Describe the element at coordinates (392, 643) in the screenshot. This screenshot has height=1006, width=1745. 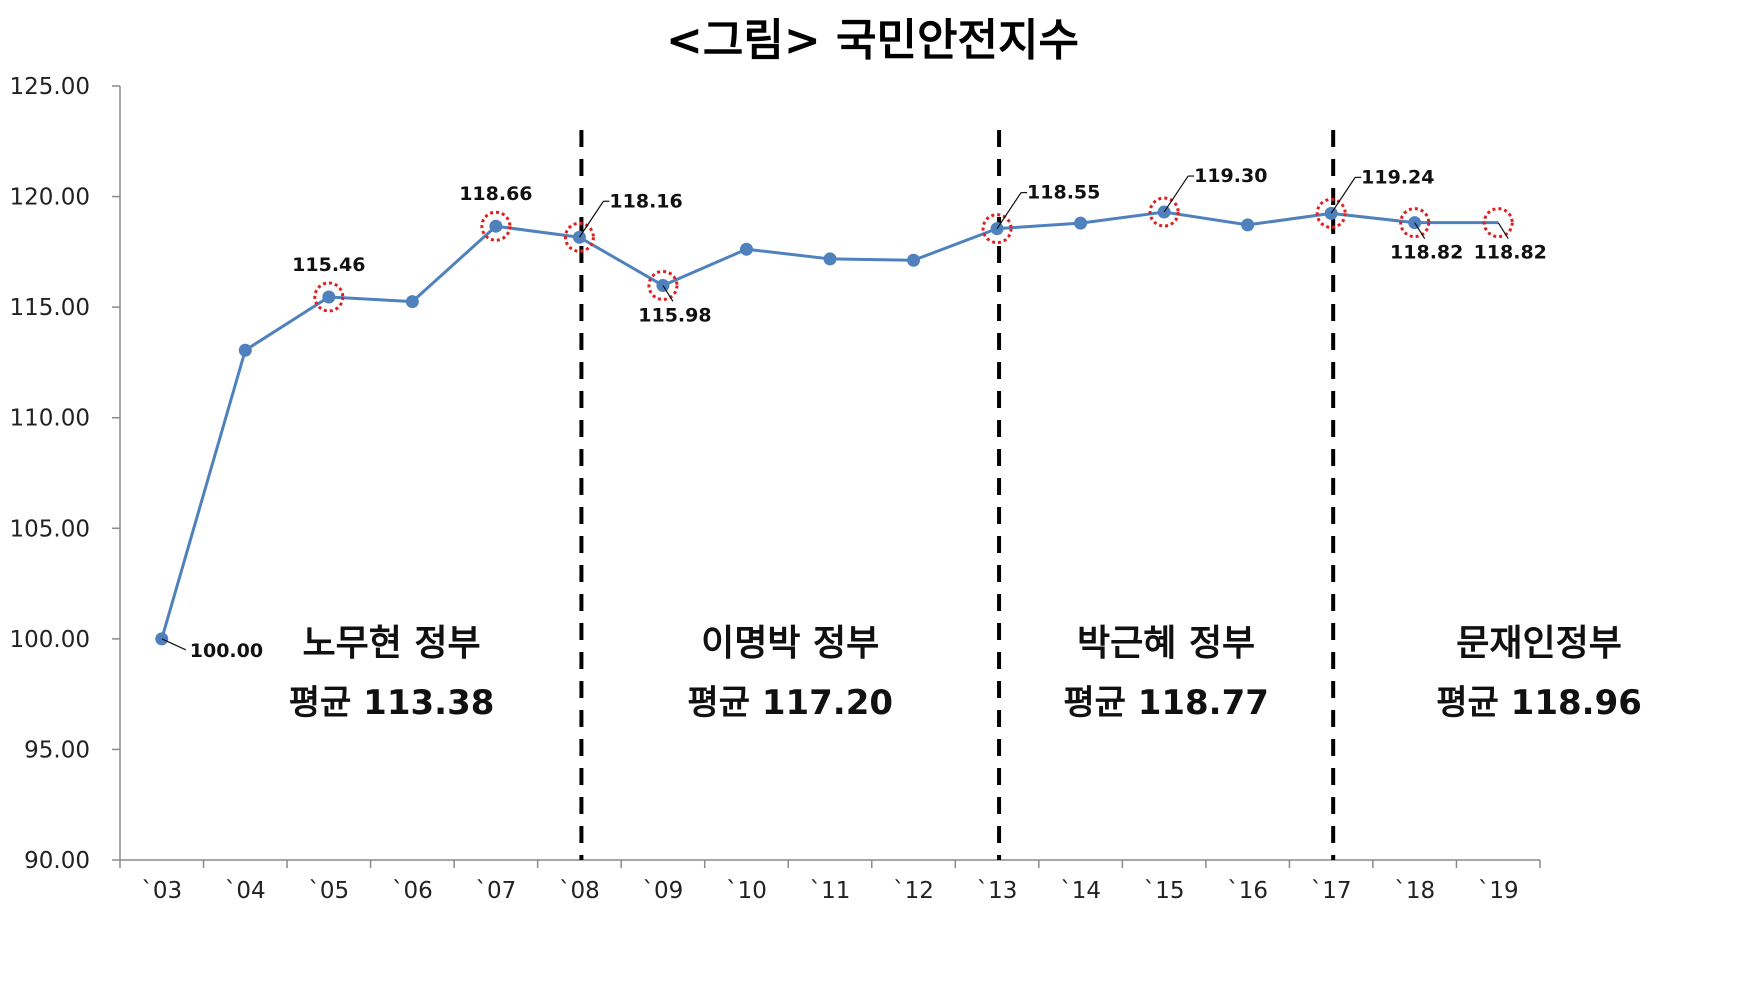
I see `era-name-label: 노무현 정부` at that location.